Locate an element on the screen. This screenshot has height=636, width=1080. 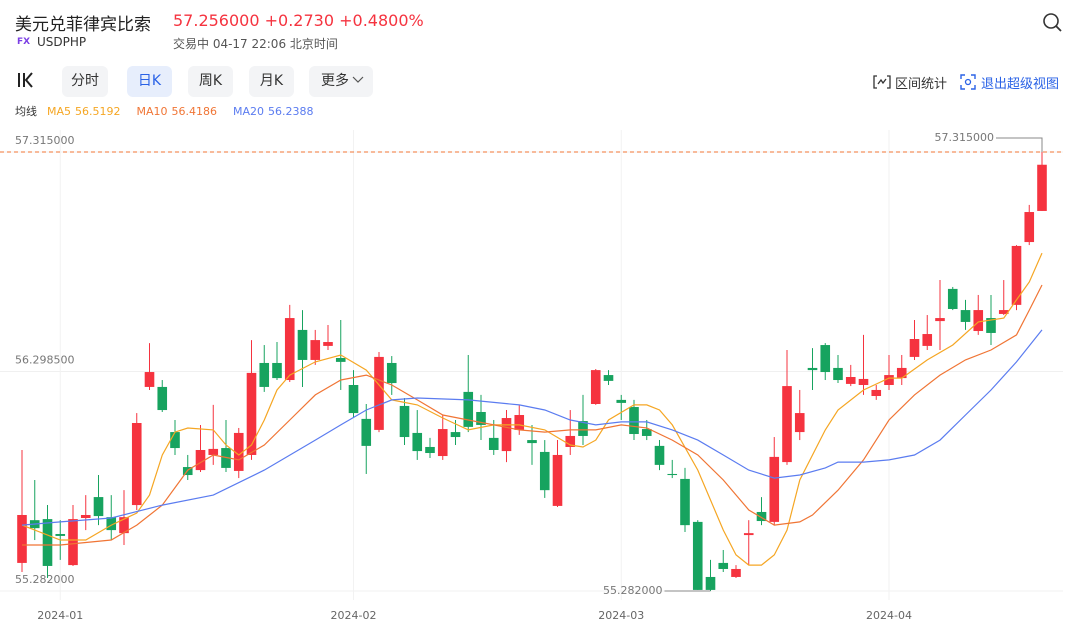
max-label: 57.315000 is located at coordinates (965, 137).